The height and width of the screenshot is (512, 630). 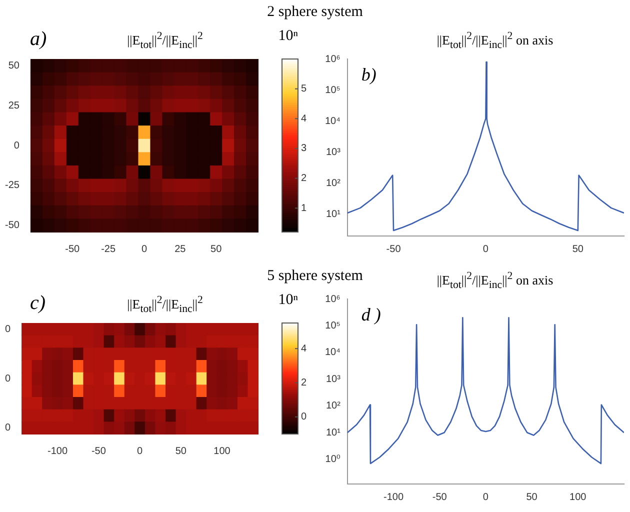 I want to click on text: 5 sphere system, so click(x=315, y=276).